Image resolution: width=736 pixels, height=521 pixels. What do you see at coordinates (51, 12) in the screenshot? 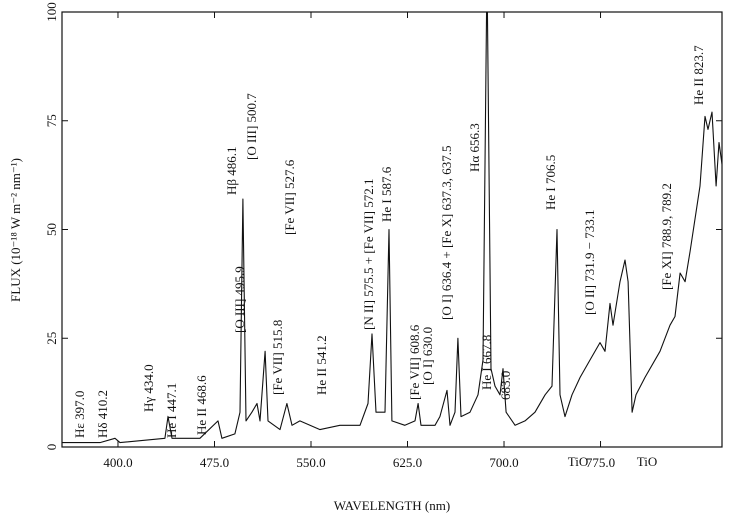
I see `y-tick-label: 100` at bounding box center [51, 12].